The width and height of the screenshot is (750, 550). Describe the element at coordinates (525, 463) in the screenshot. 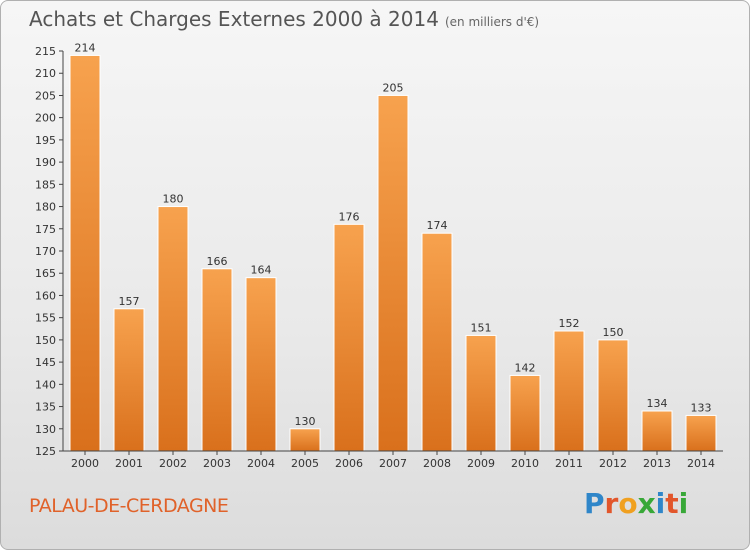

I see `x-tick-label-2010: 2010` at that location.